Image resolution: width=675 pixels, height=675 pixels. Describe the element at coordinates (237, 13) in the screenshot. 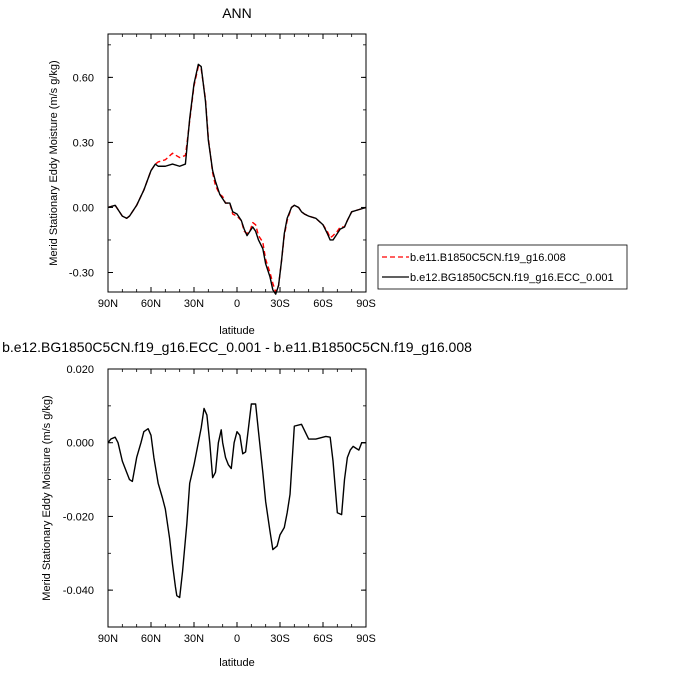

I see `chart-top-title: ANN` at that location.